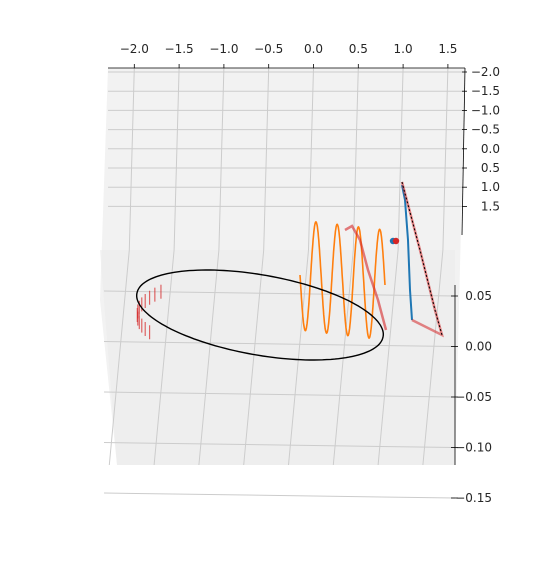  I want to click on z-tick-label: 0.00, so click(478, 347).